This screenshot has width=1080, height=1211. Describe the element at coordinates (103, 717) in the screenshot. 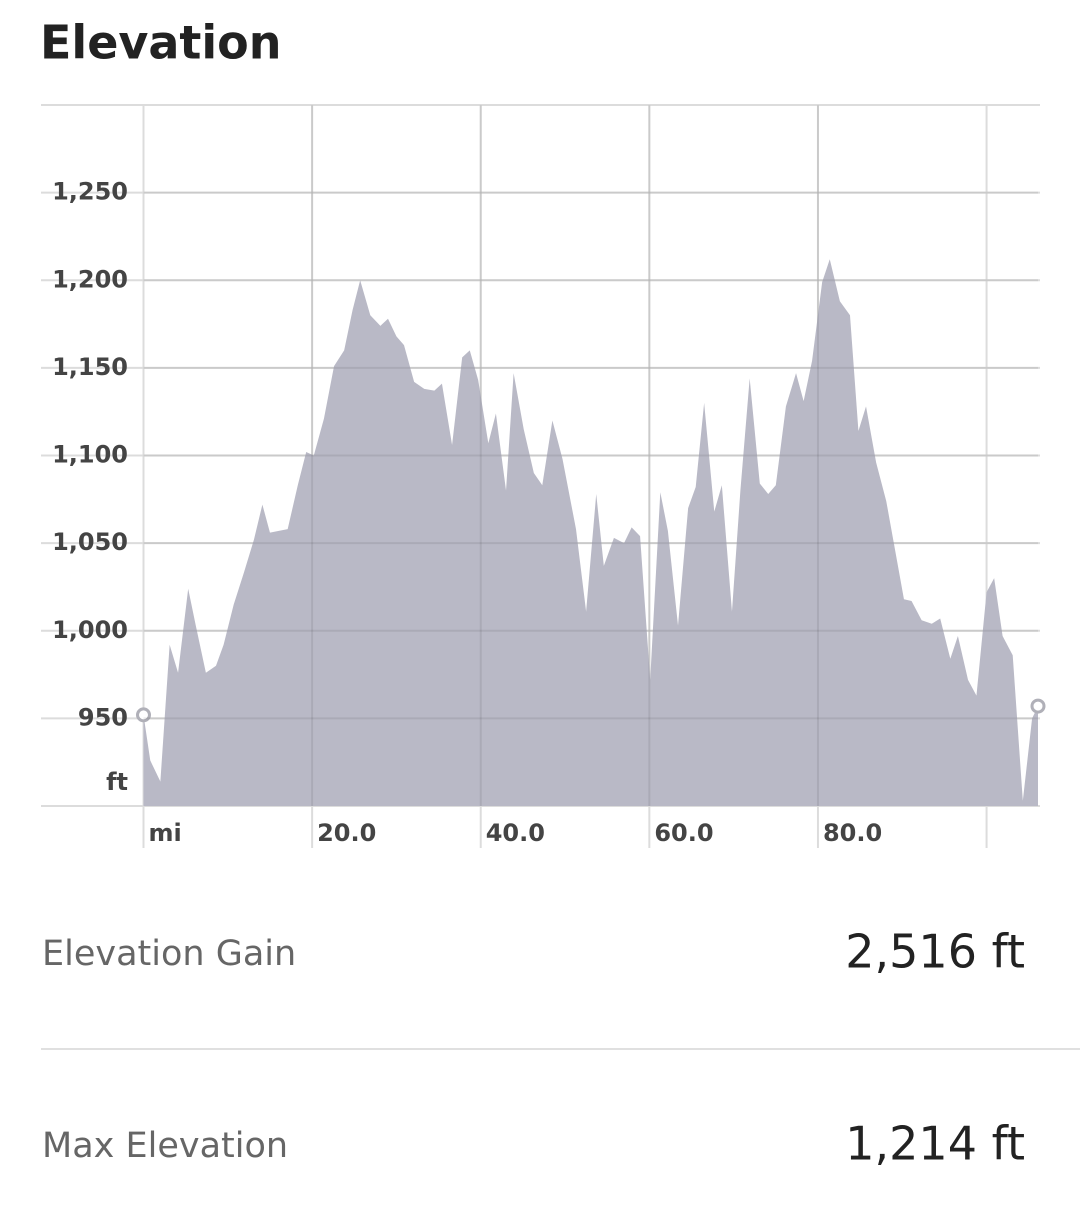

I see `y-tick-label: 950` at that location.